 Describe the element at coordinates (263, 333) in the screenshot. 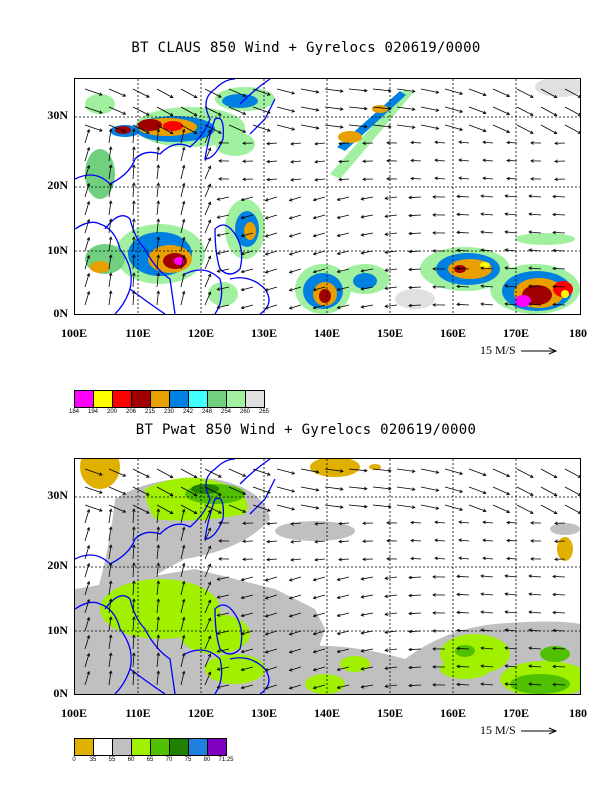

I see `panel1-xtick-130e: 130E` at that location.